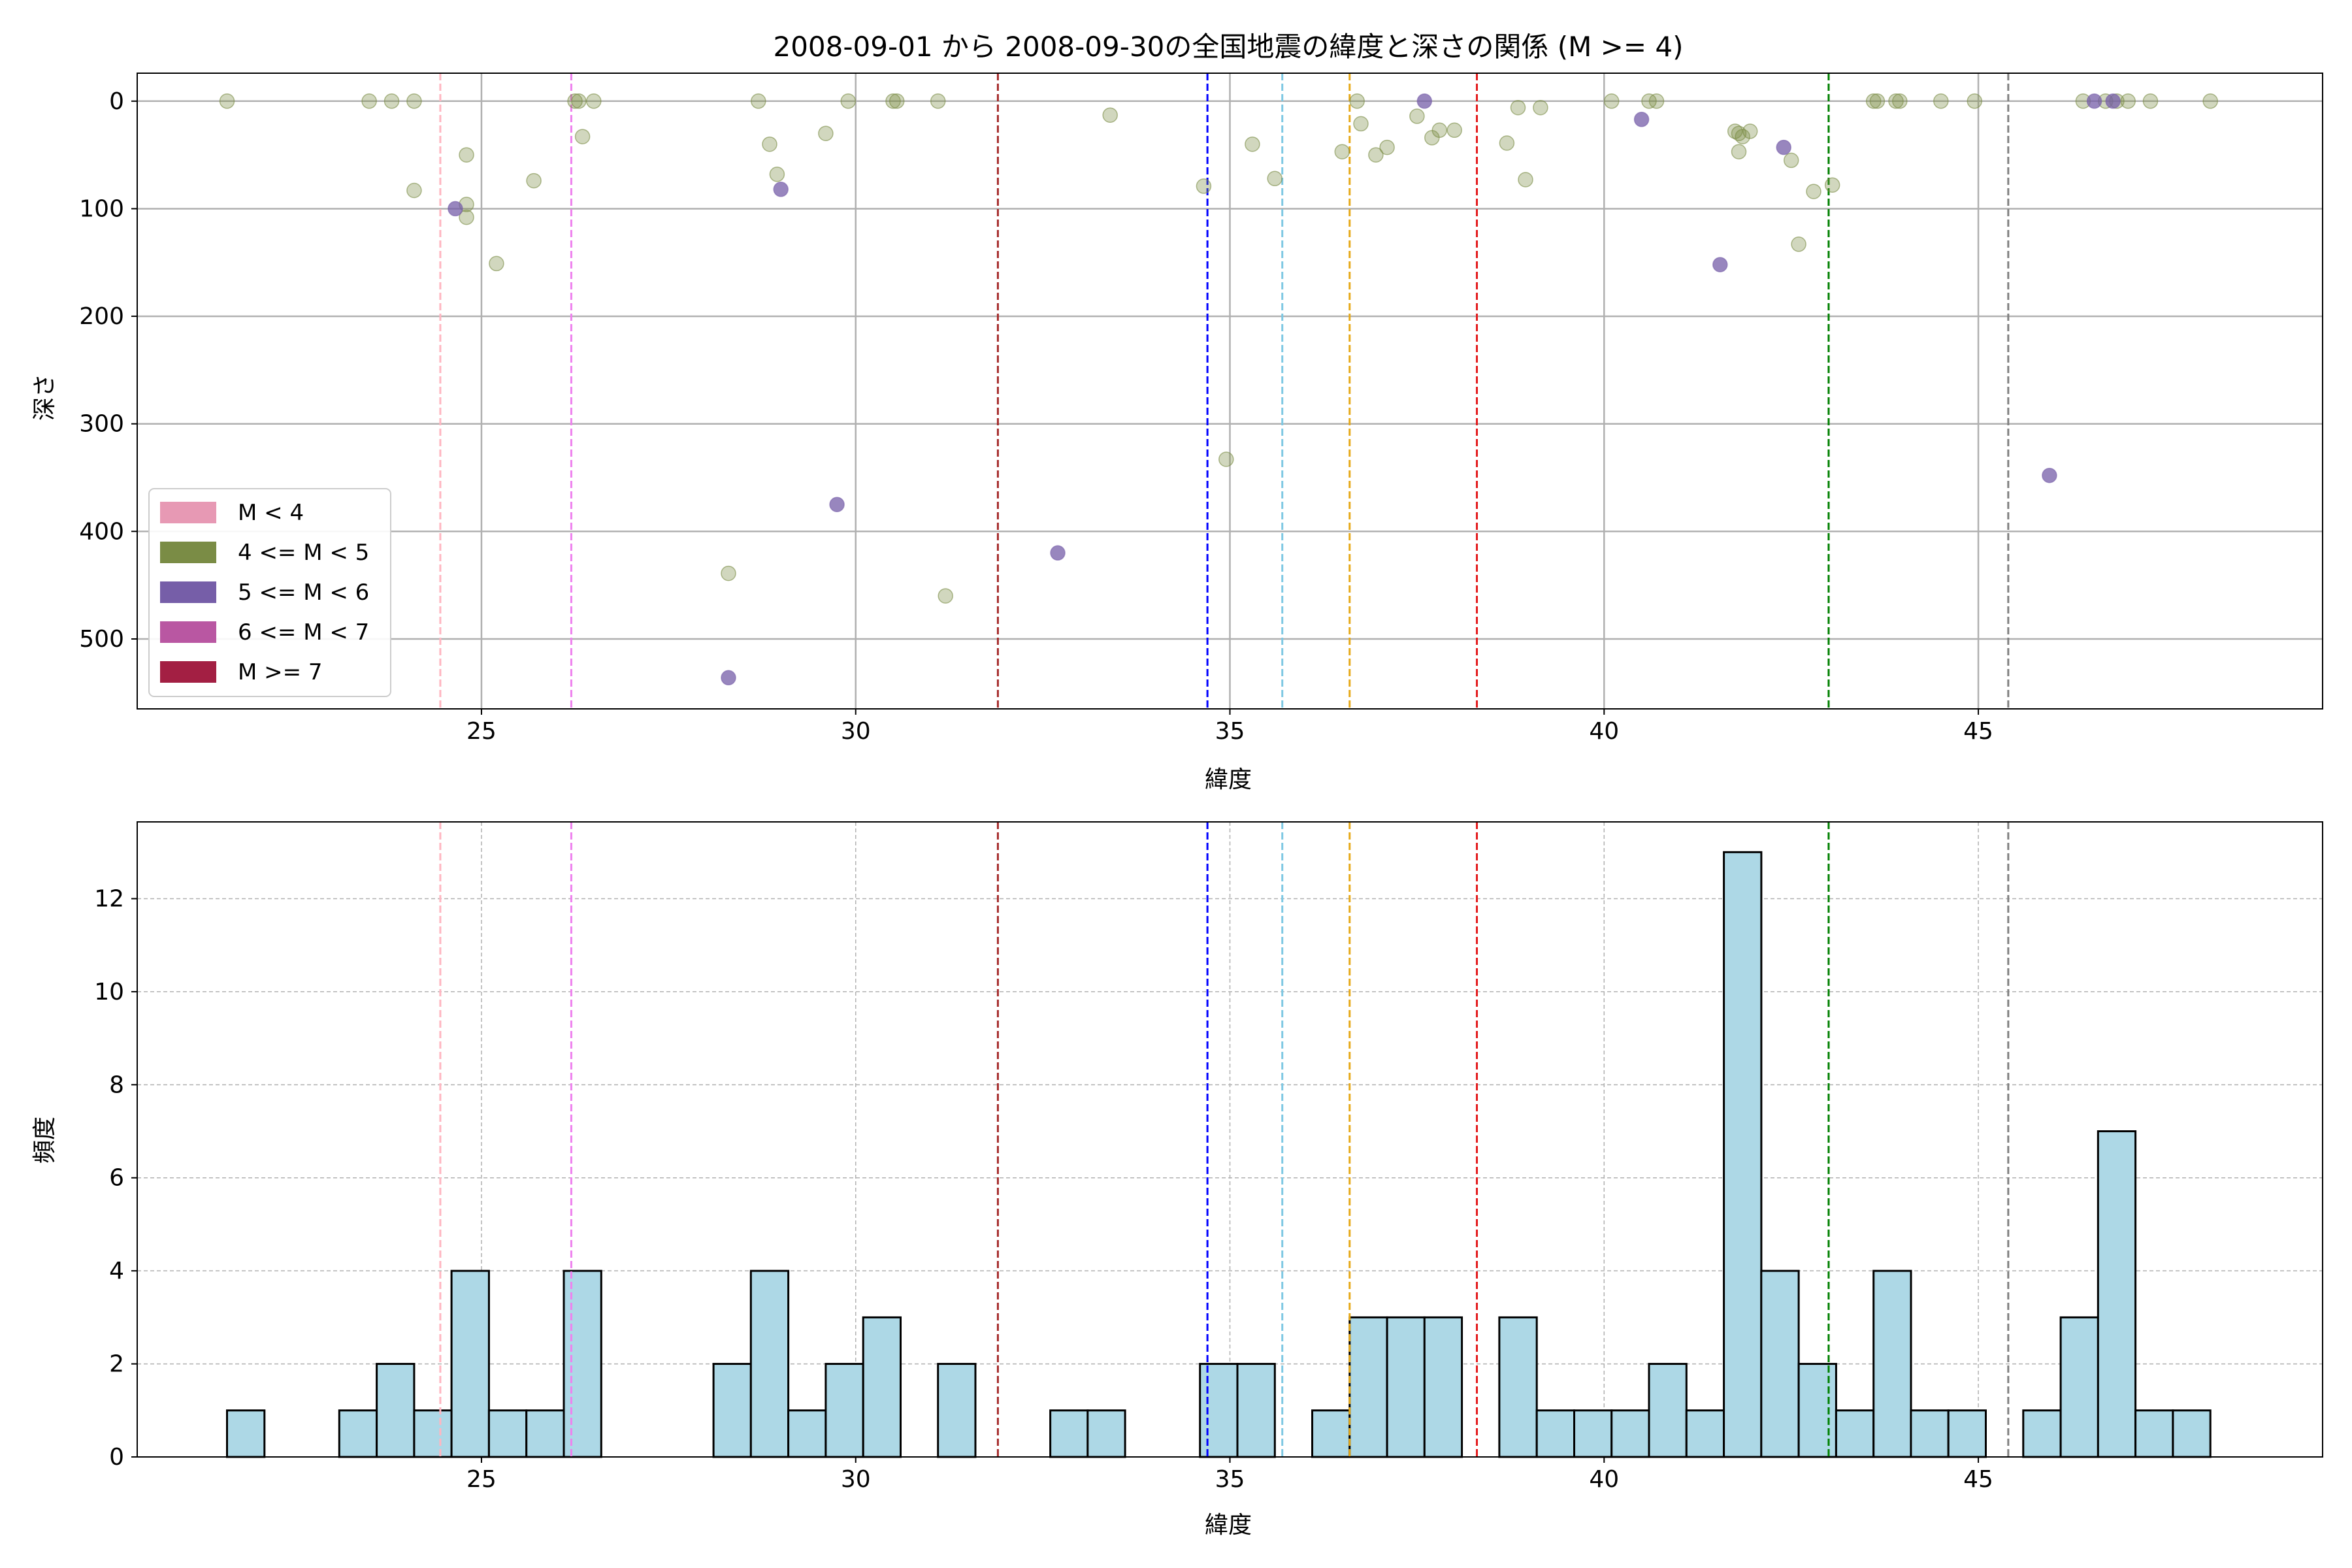 This screenshot has height=1568, width=2352. Describe the element at coordinates (1230, 1479) in the screenshot. I see `histogram-x-tick-label: 35` at that location.